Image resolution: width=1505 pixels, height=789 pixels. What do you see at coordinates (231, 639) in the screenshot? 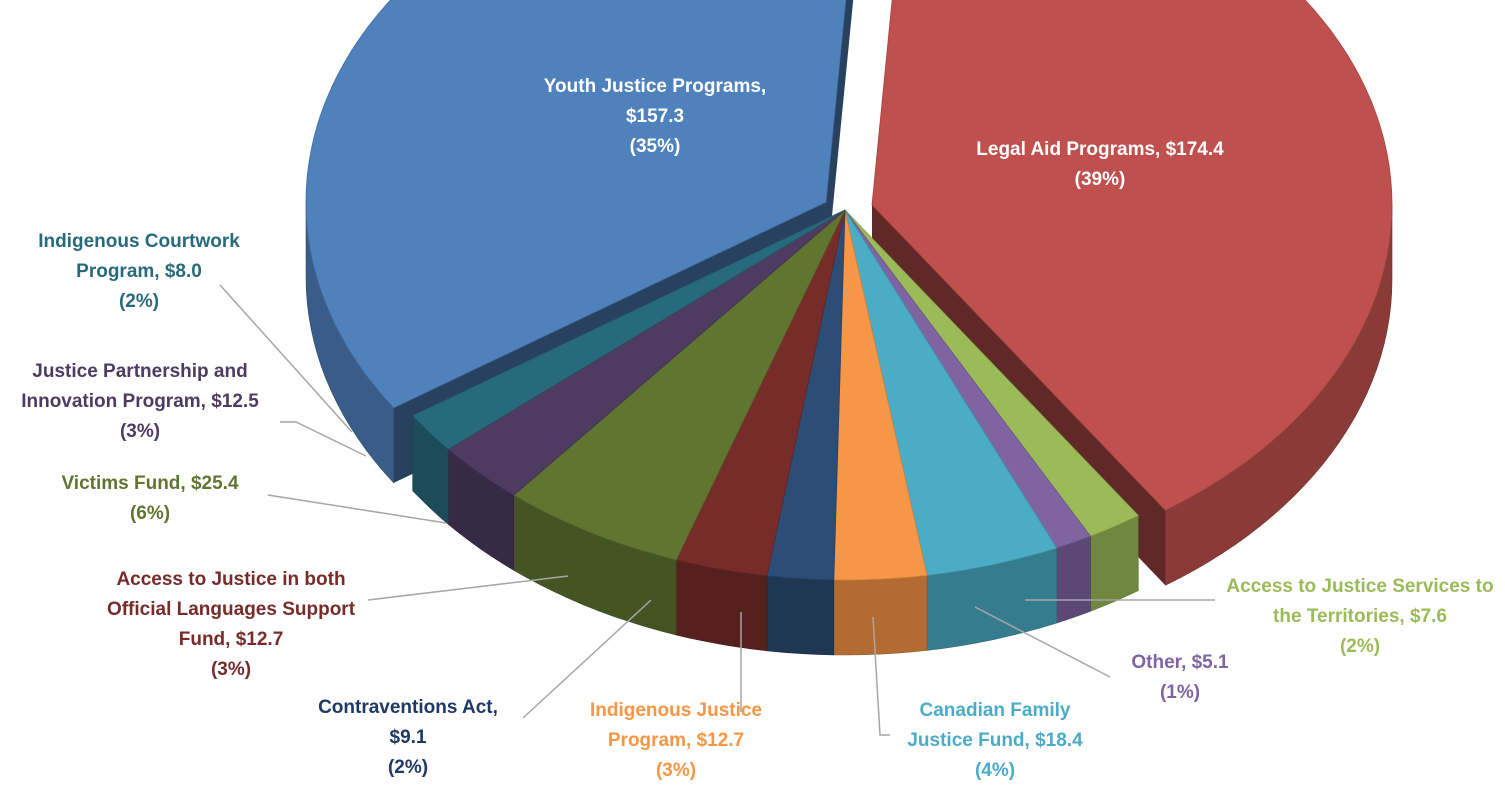
I see `slice-label-6-line-2: Fund, $12.7` at bounding box center [231, 639].